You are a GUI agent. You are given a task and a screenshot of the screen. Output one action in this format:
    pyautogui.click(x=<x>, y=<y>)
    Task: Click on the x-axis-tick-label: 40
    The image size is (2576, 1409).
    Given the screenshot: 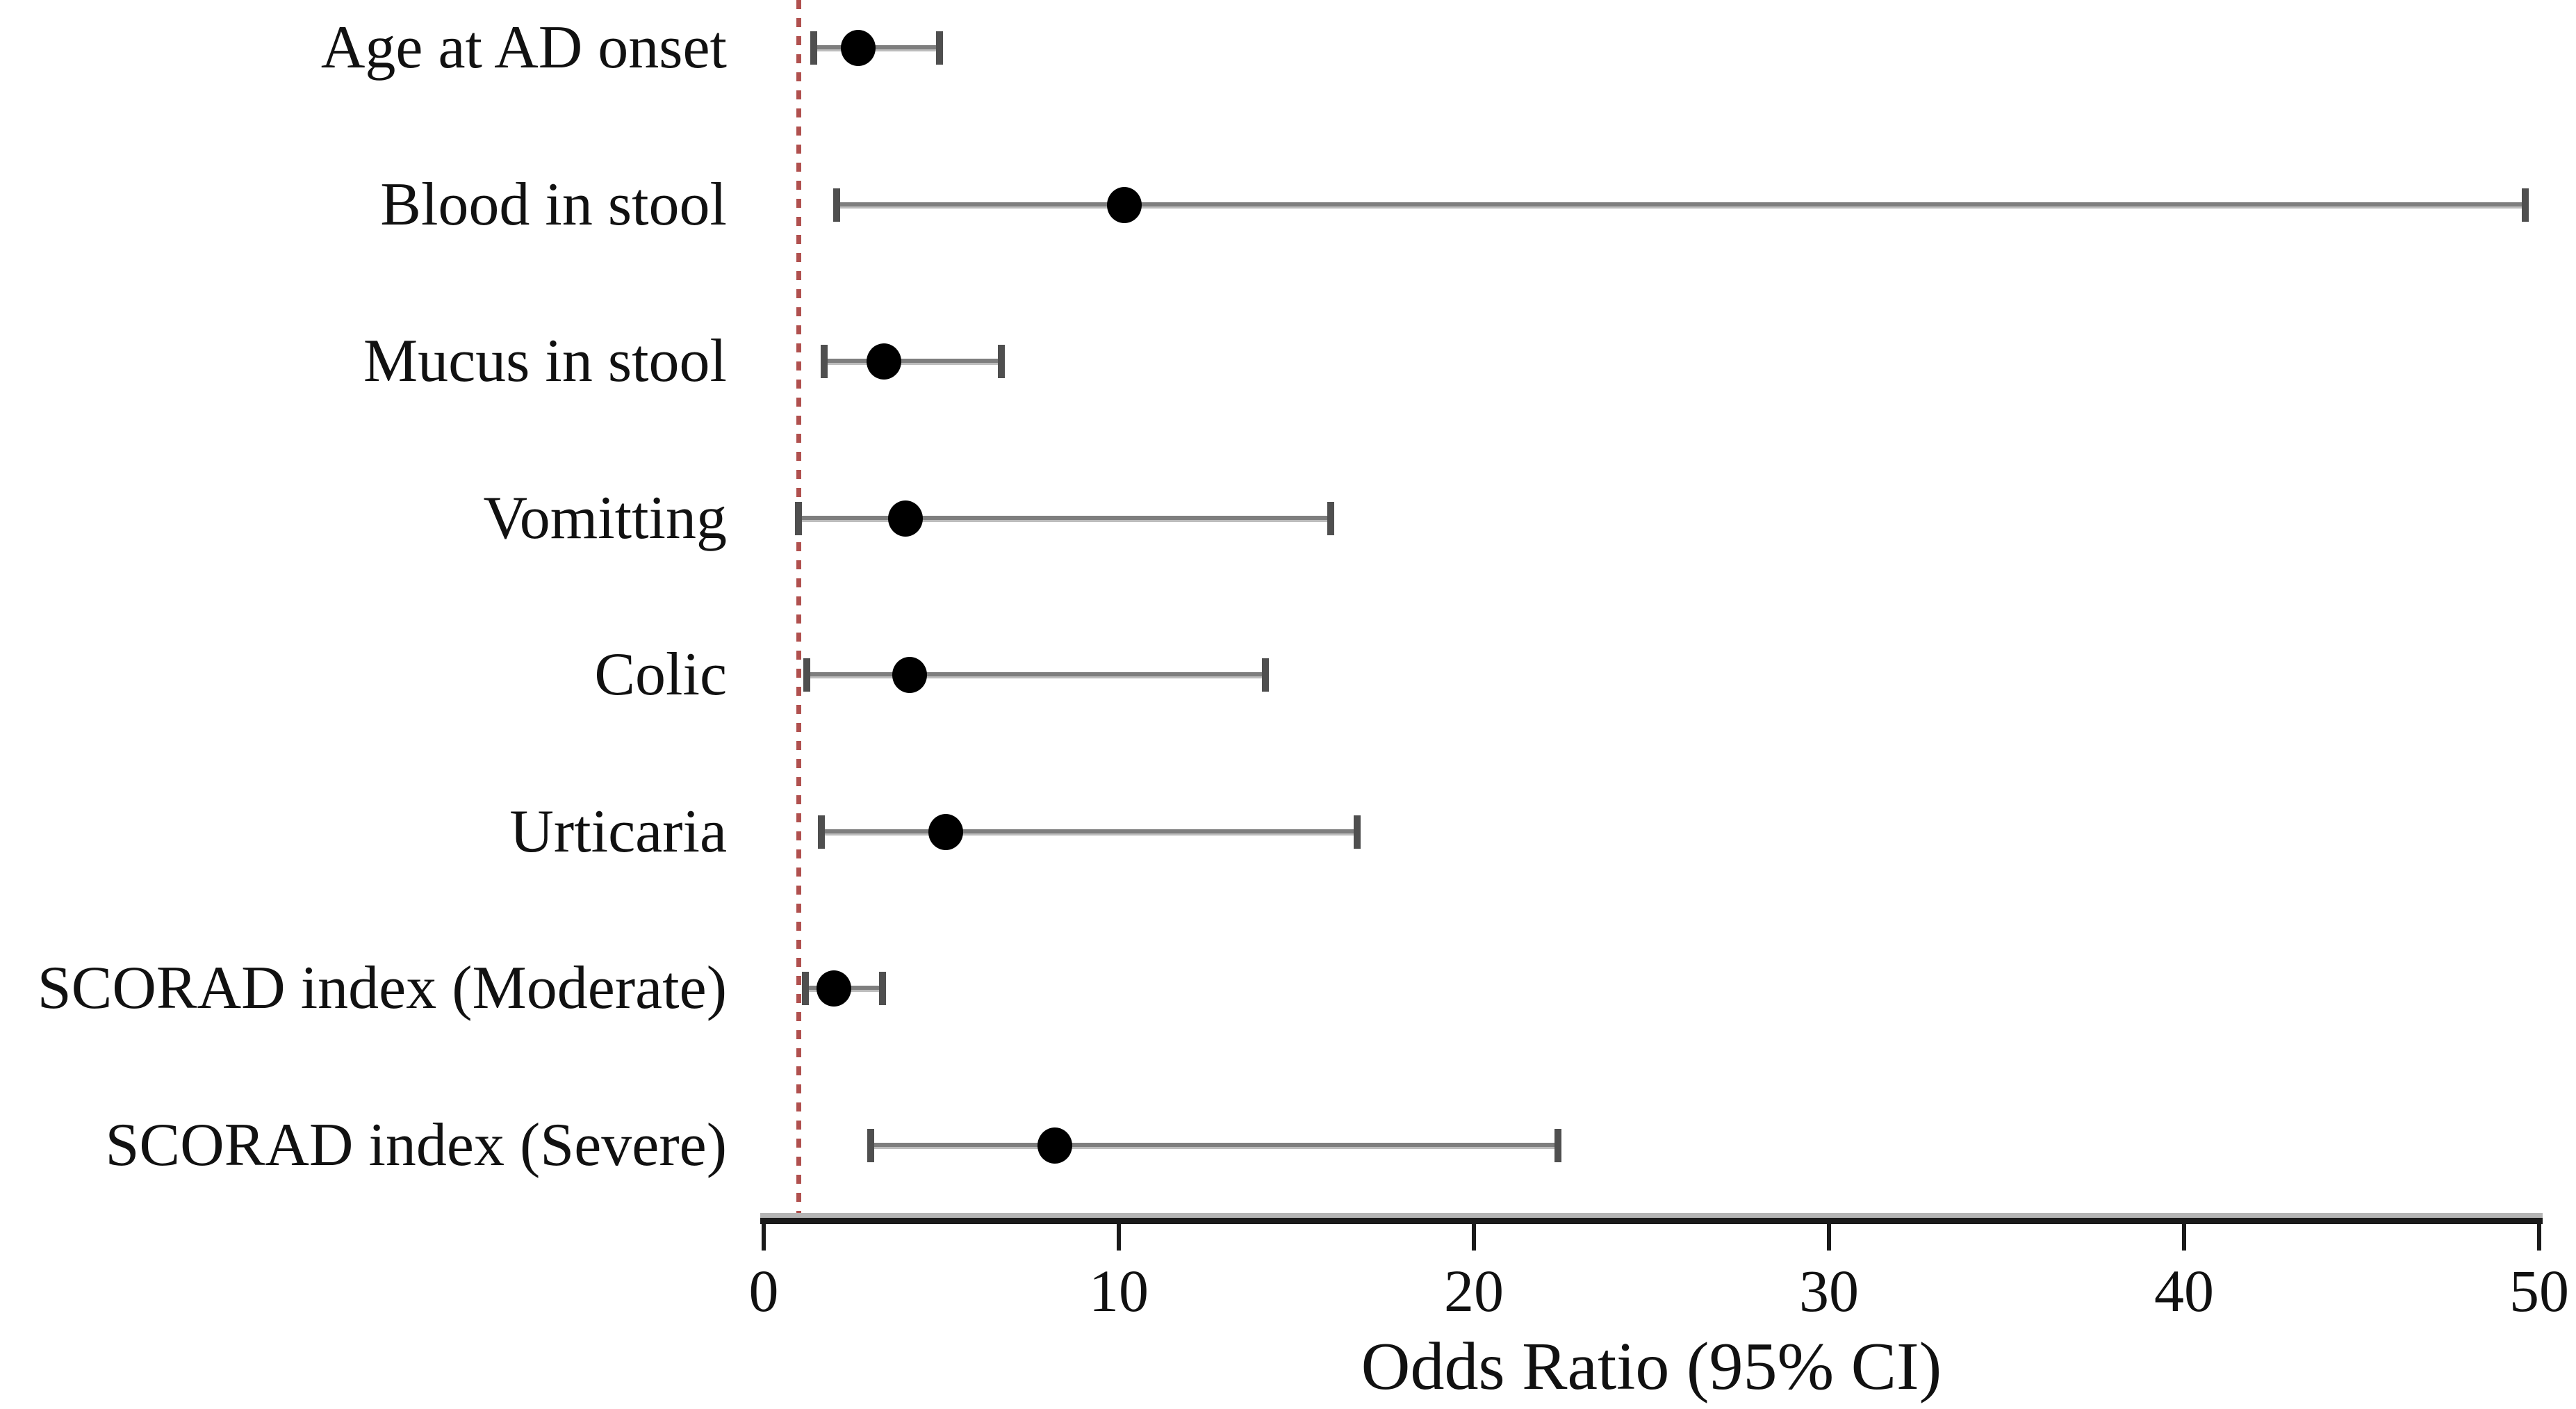 What is the action you would take?
    pyautogui.click(x=2184, y=1290)
    